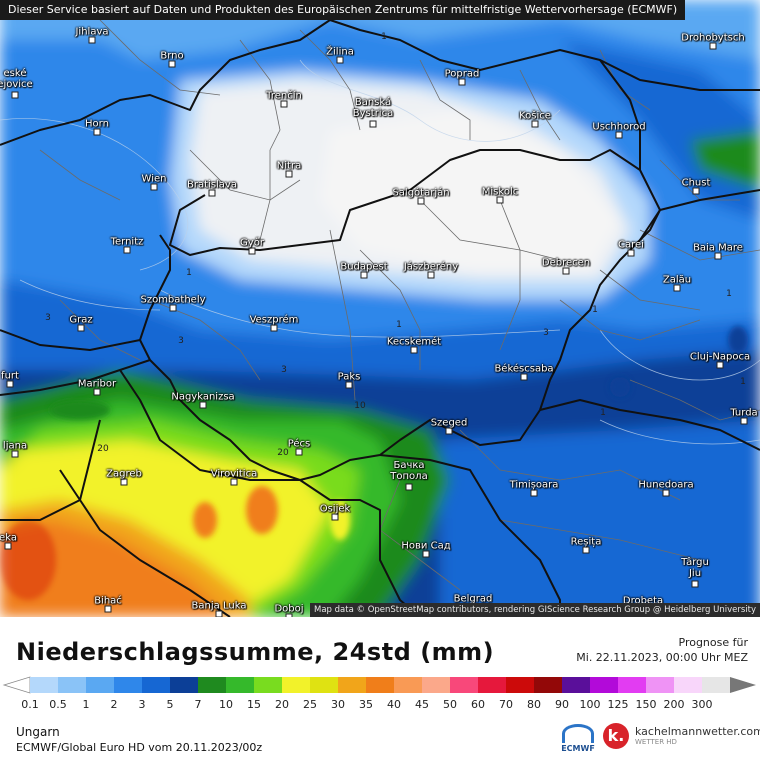 Image resolution: width=760 pixels, height=760 pixels. I want to click on scale-tick-label: 50, so click(450, 704).